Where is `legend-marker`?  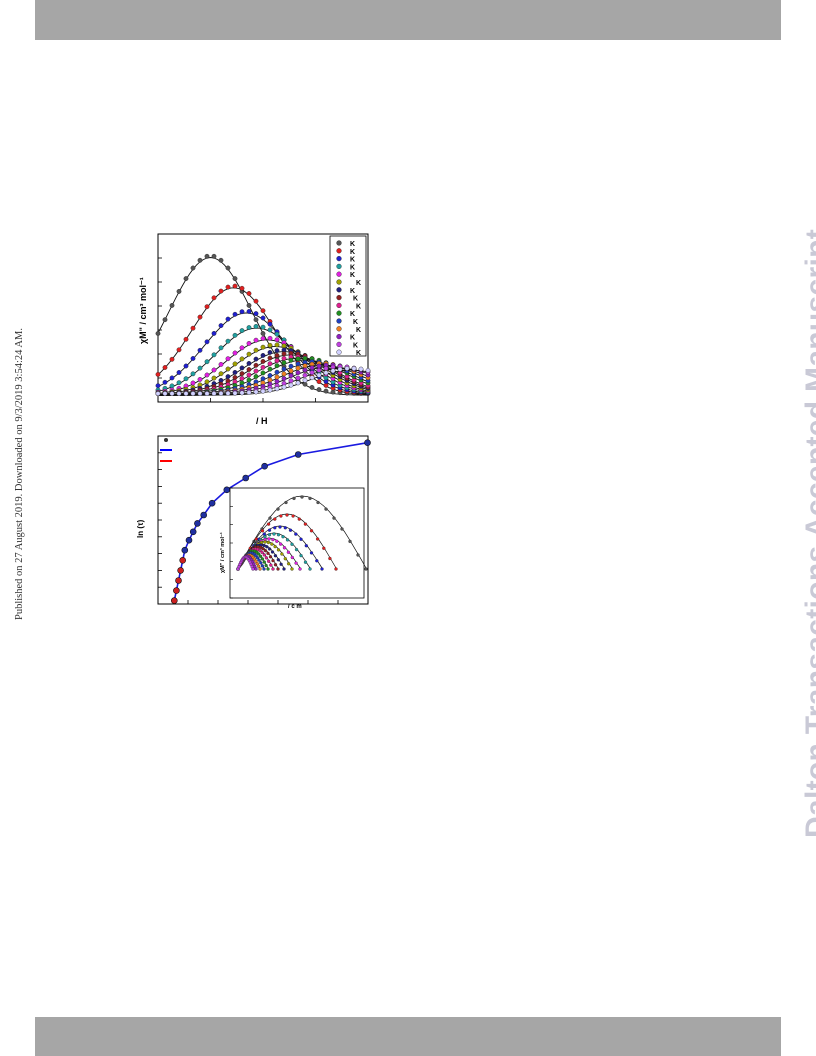
legend-marker is located at coordinates (339, 251).